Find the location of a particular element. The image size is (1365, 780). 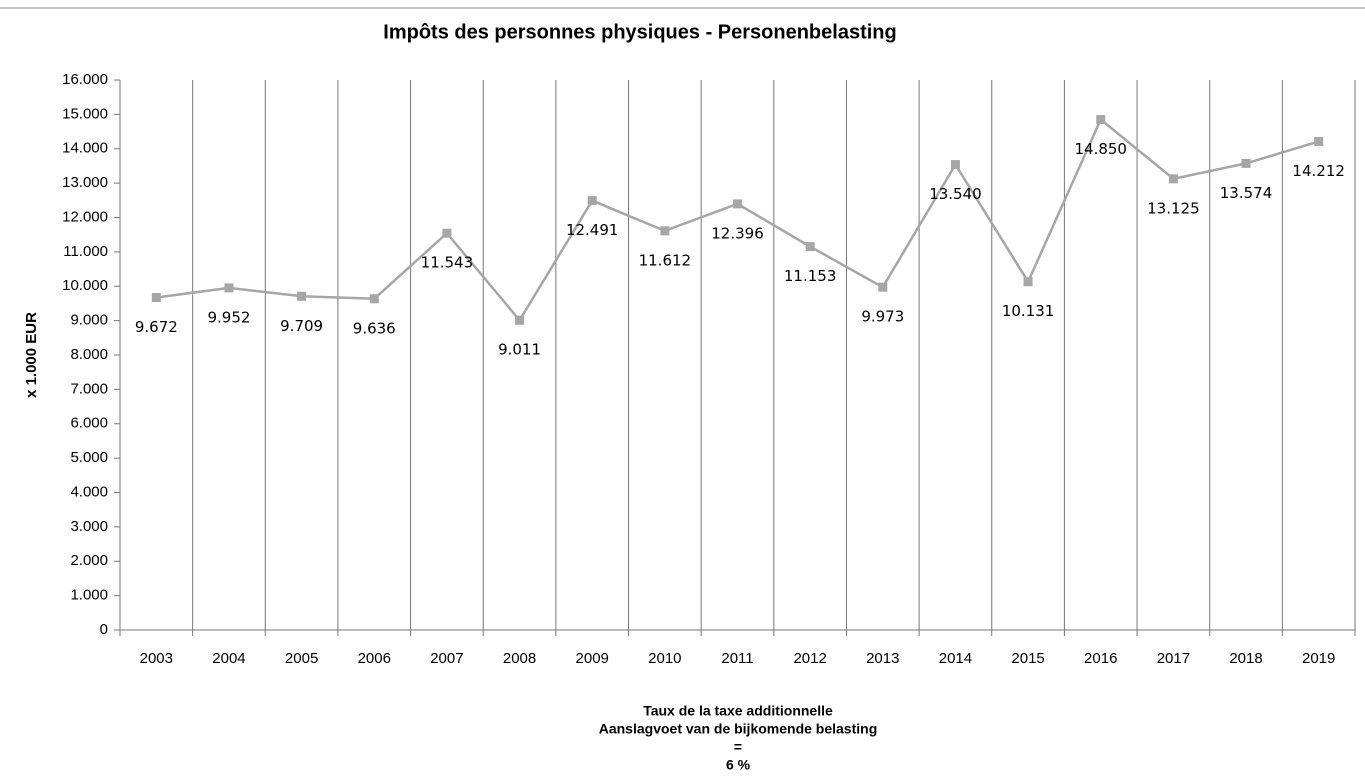

data-label: 9.011 is located at coordinates (519, 350).